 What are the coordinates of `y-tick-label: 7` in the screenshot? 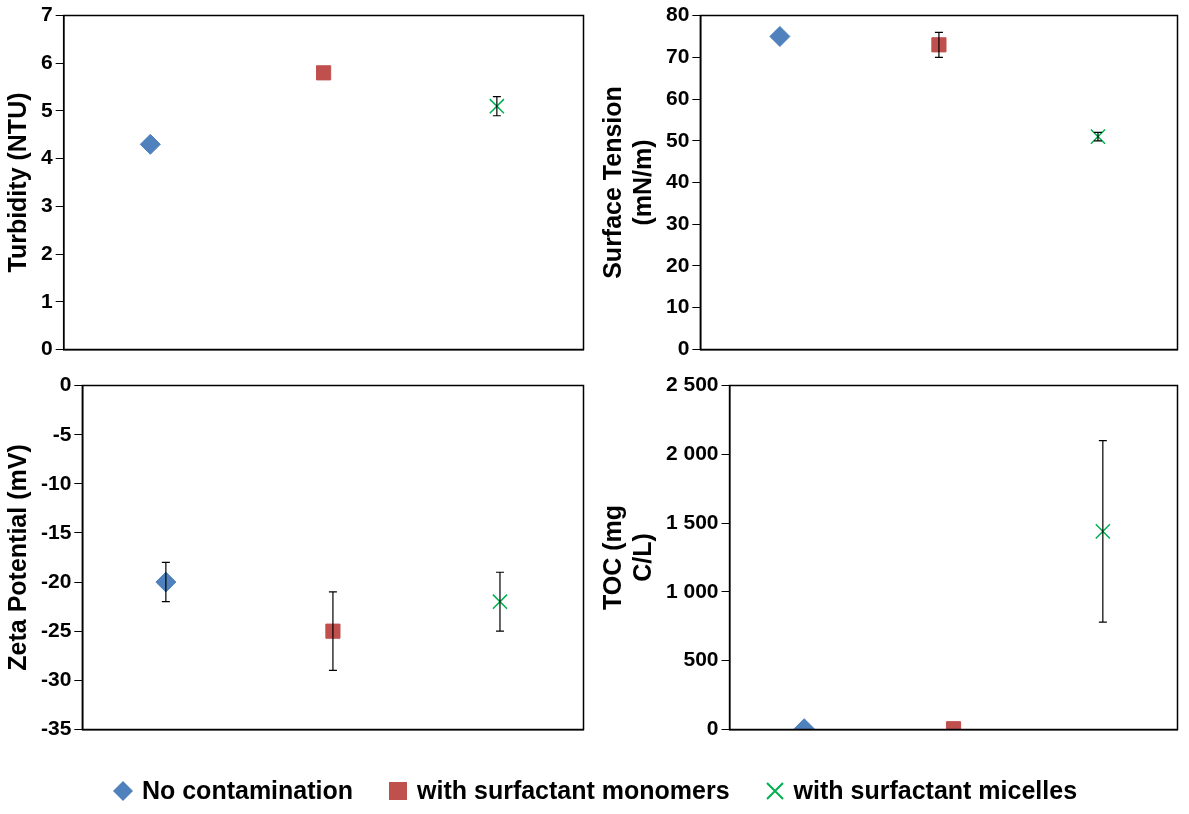 It's located at (46, 14).